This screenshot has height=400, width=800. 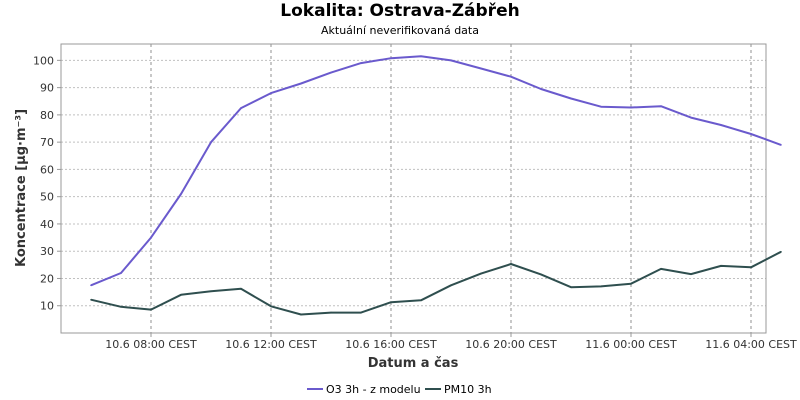 I want to click on y-tick-label: 20, so click(x=47, y=278).